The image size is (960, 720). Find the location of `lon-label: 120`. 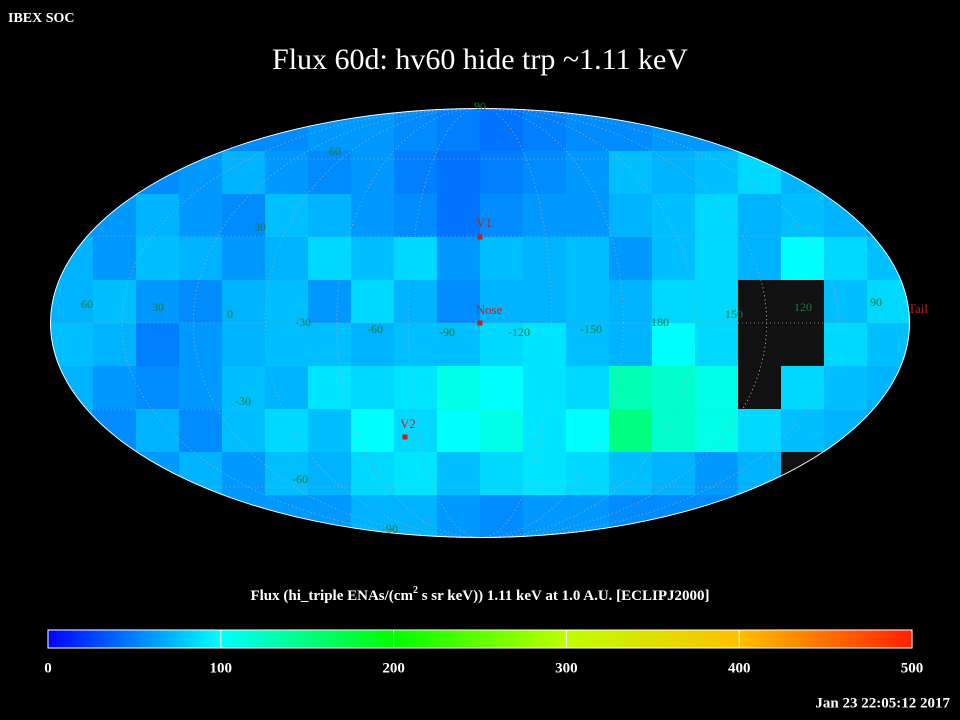

lon-label: 120 is located at coordinates (803, 307).